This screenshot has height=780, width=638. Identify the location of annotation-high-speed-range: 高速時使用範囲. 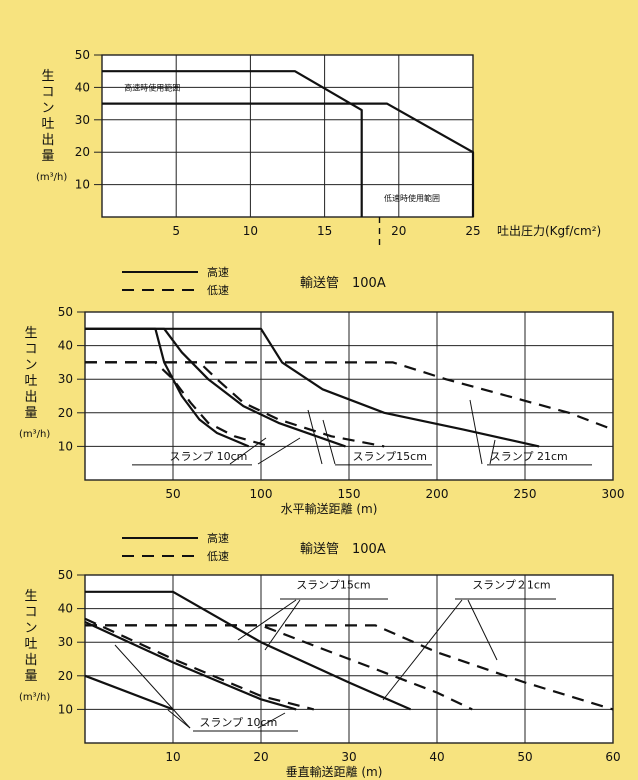
(152, 88).